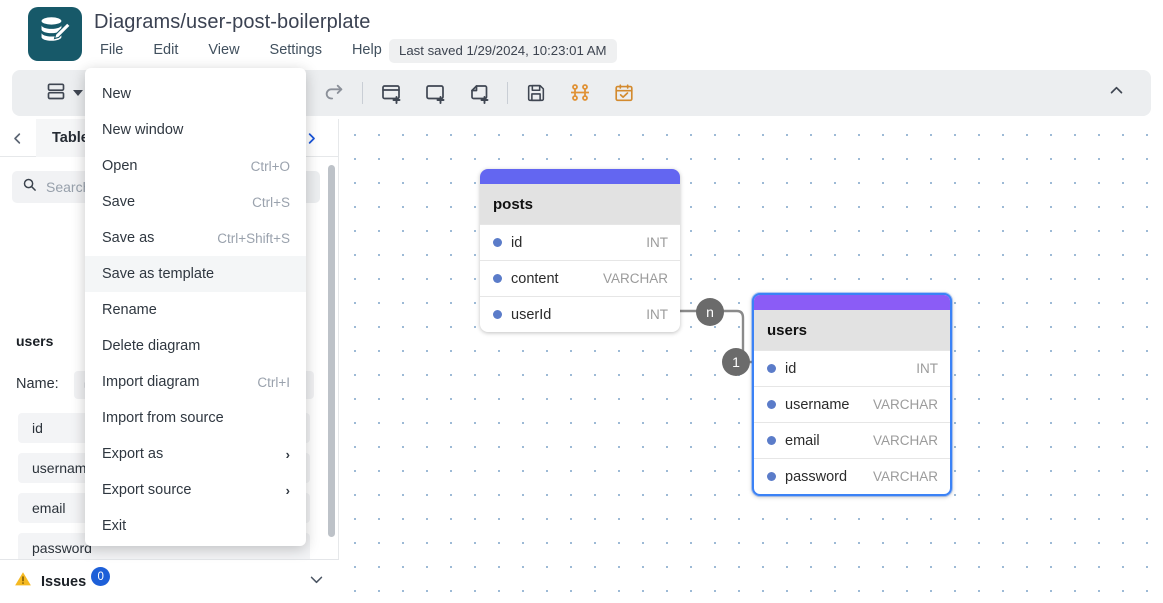 This screenshot has width=1163, height=603. Describe the element at coordinates (816, 476) in the screenshot. I see `field-name: password` at that location.